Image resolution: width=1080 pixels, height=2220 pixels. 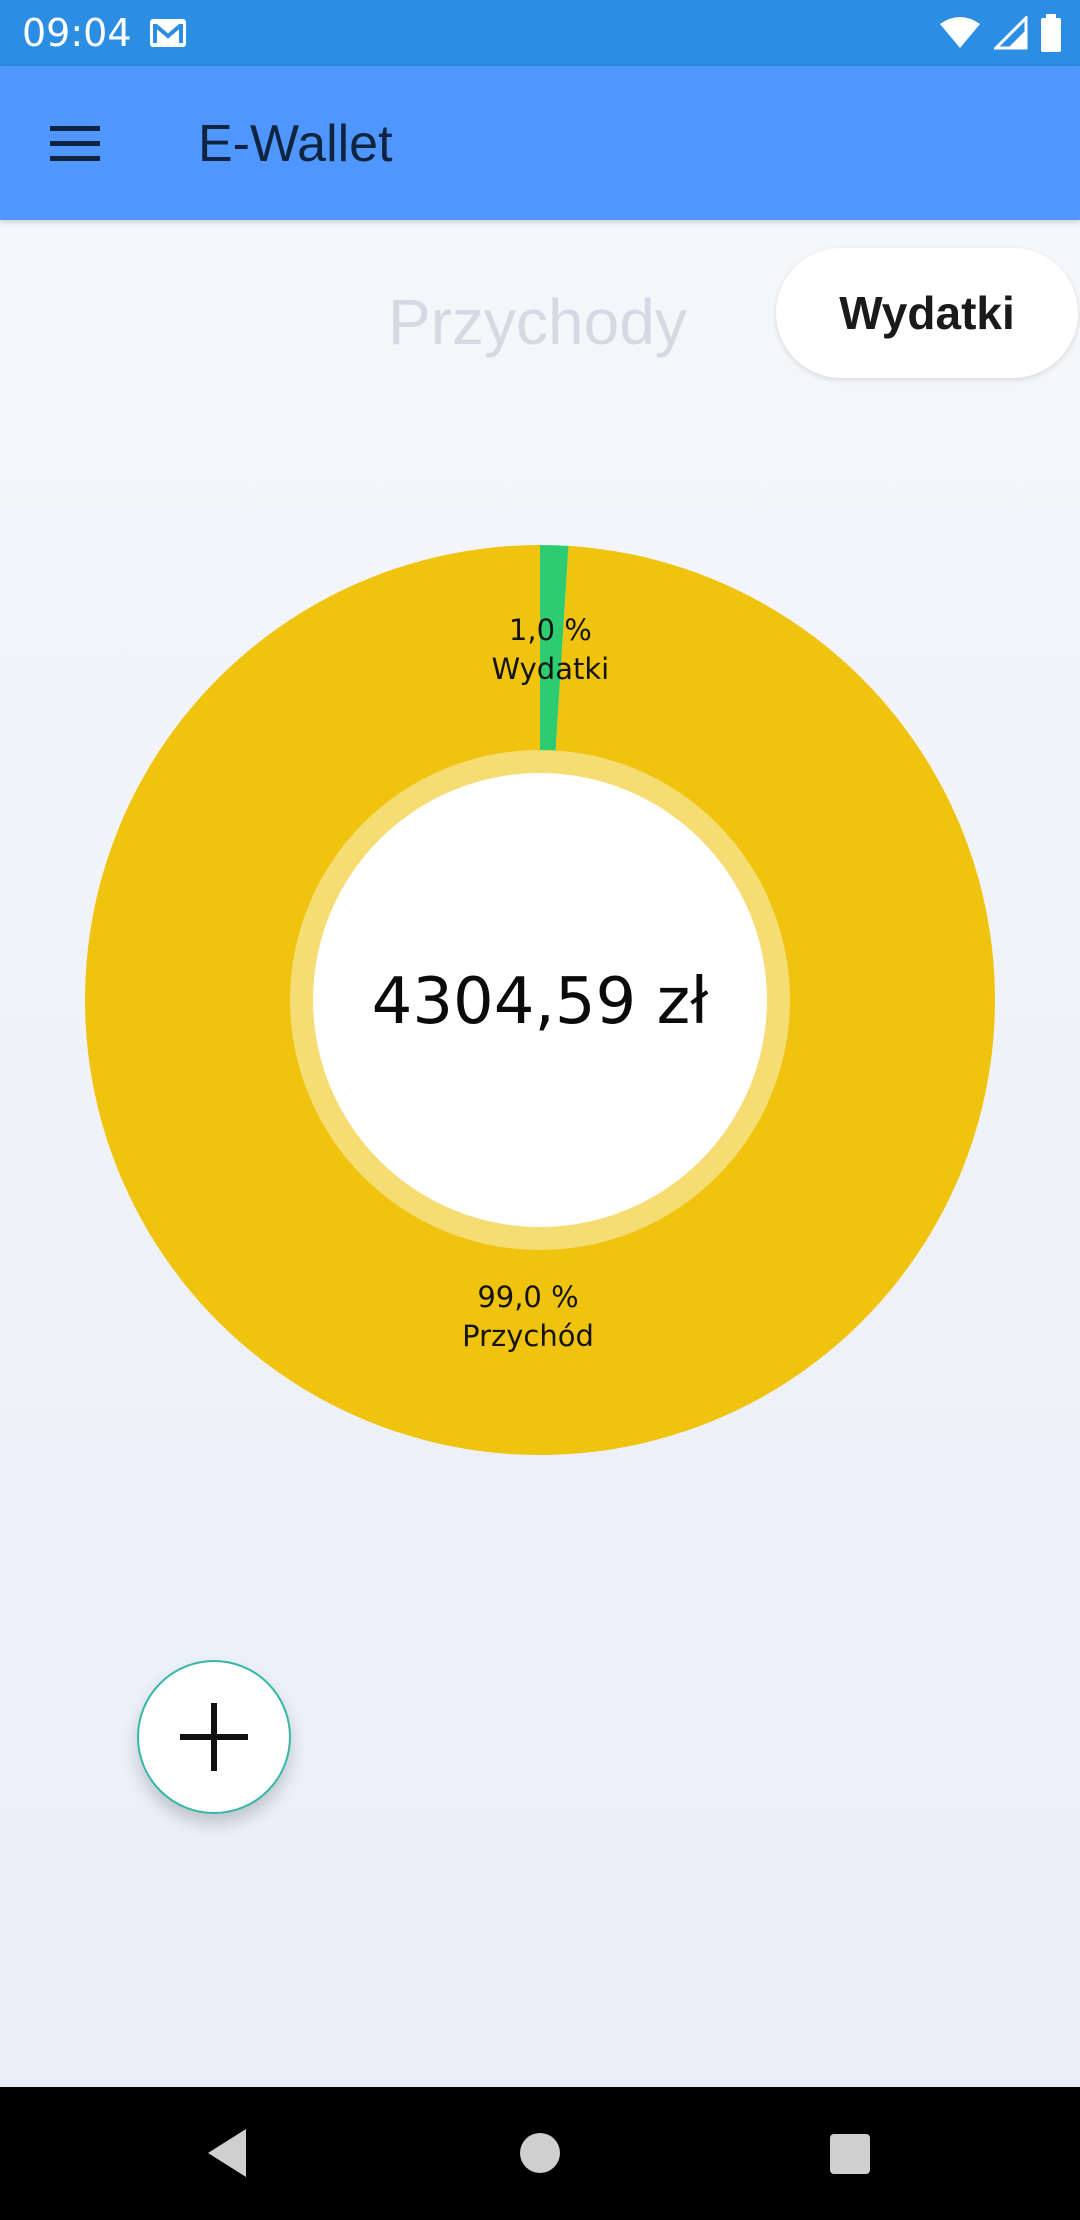 What do you see at coordinates (537, 322) in the screenshot?
I see `tab-income: Przychody` at bounding box center [537, 322].